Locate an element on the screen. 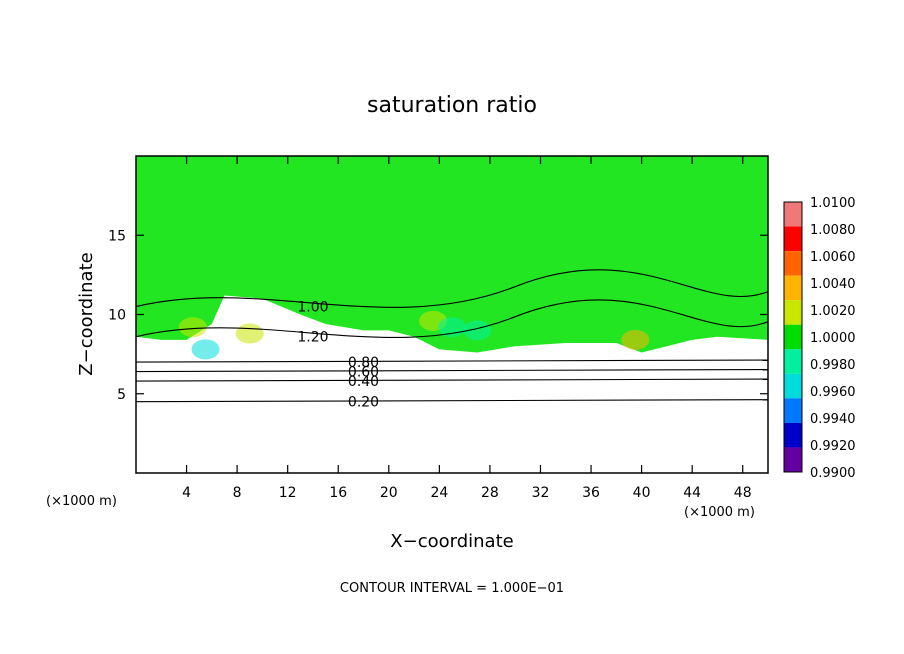 The image size is (904, 654). contour-label: 1.00 is located at coordinates (312, 308).